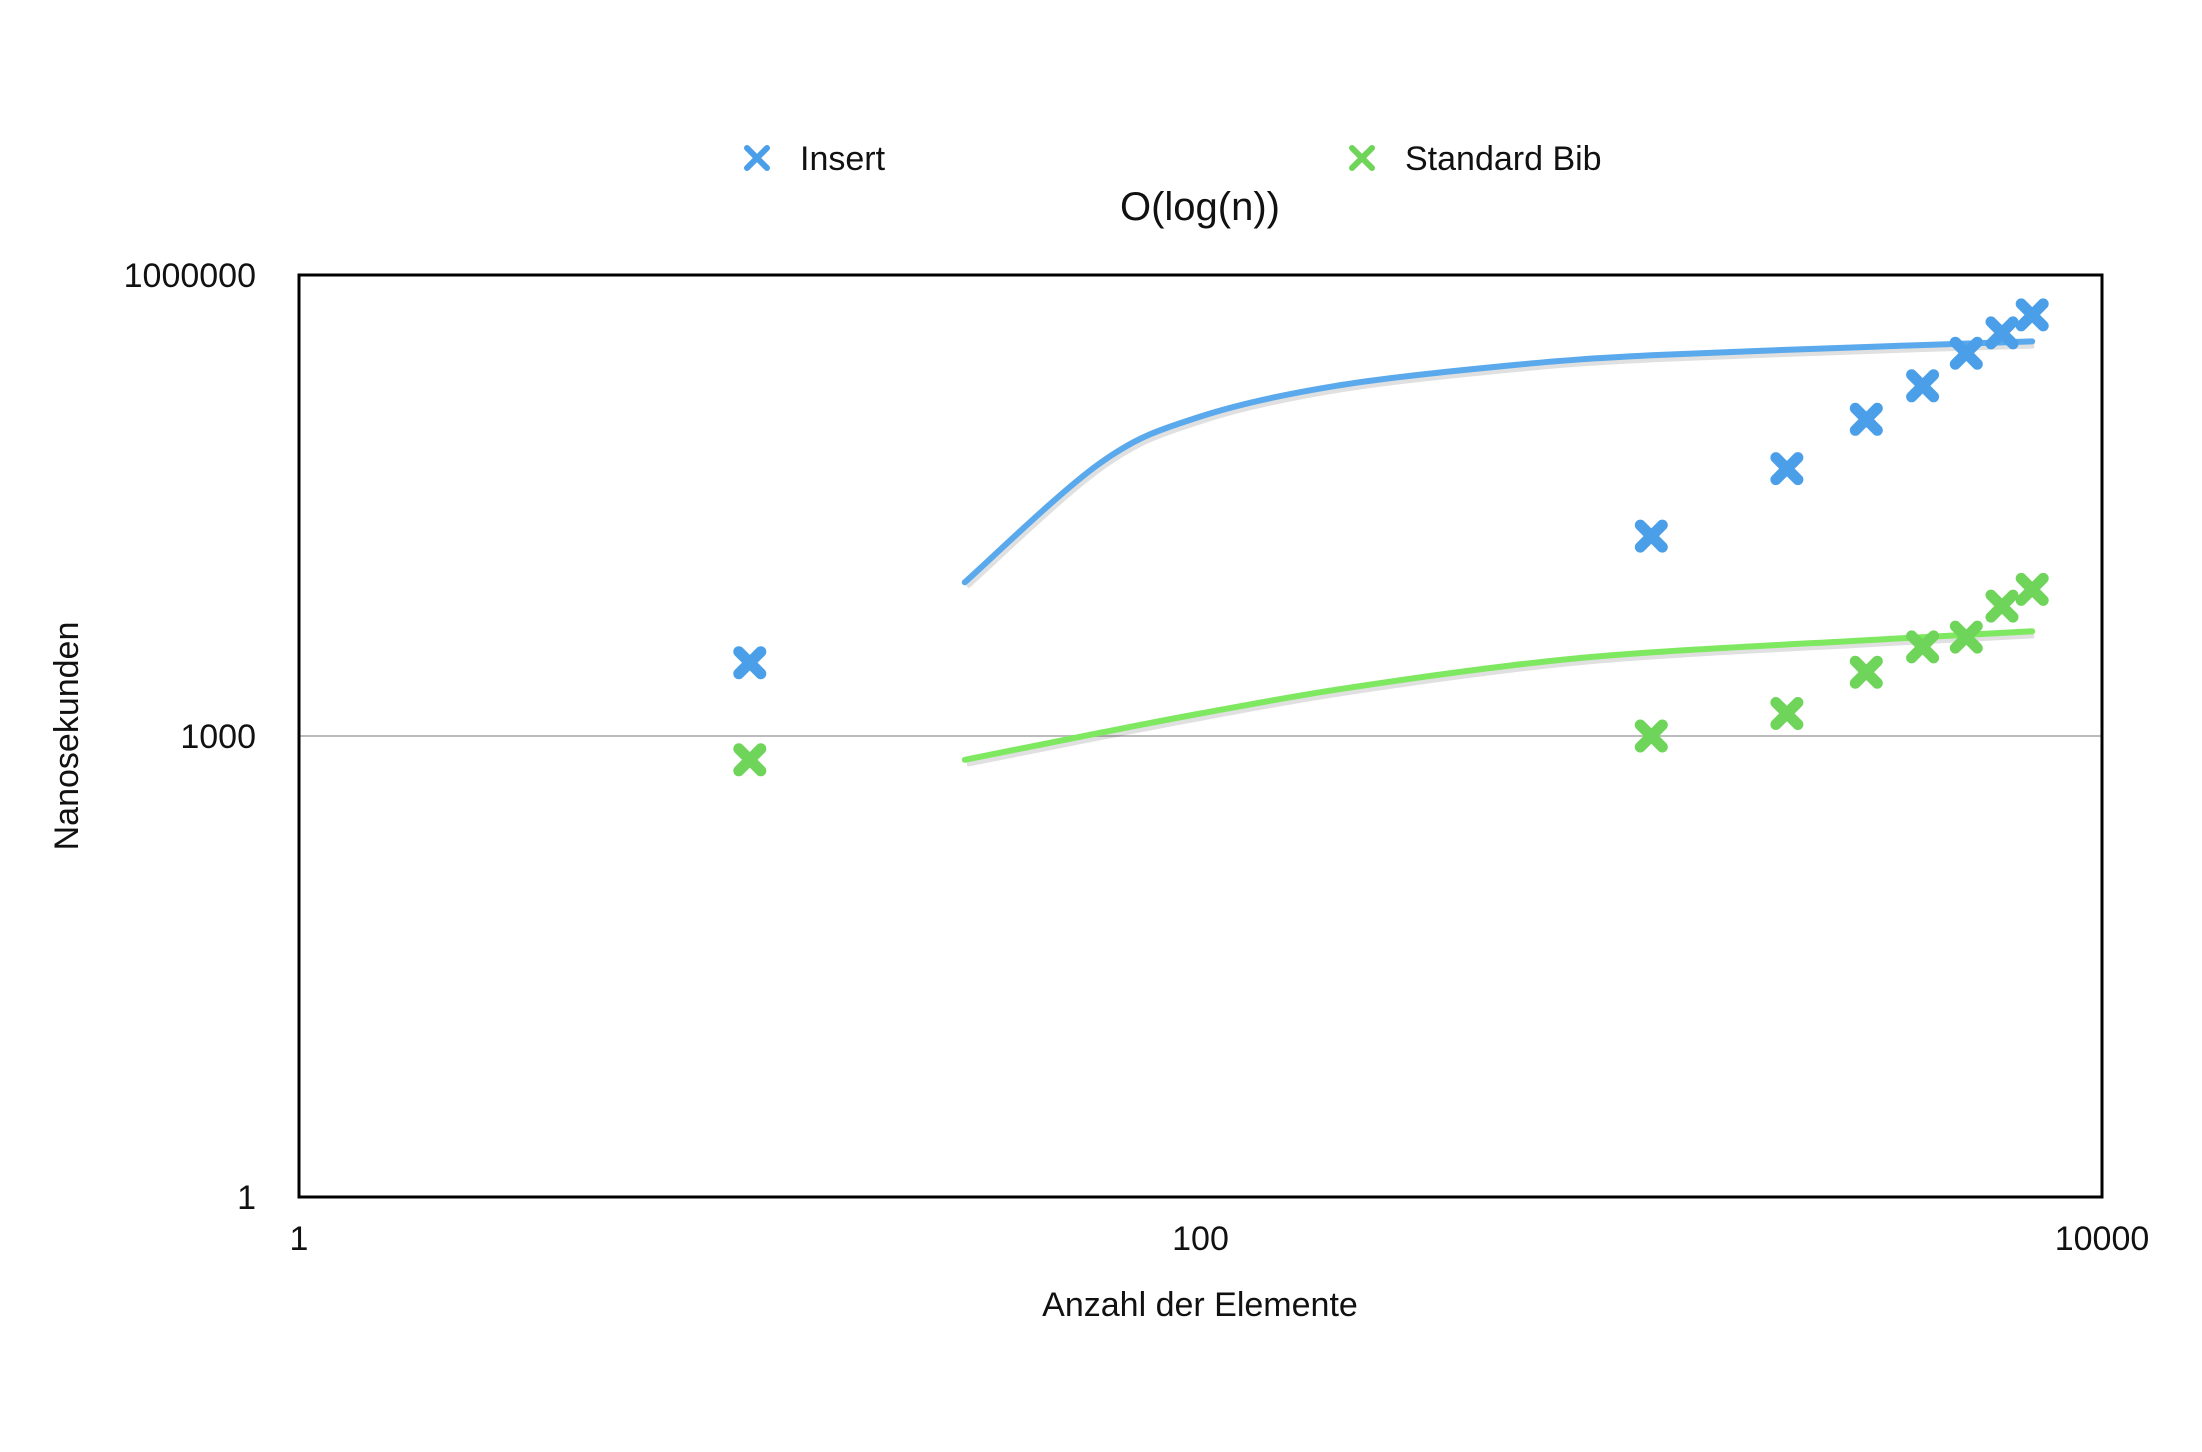  What do you see at coordinates (190, 276) in the screenshot?
I see `y-tick-label: 1000000` at bounding box center [190, 276].